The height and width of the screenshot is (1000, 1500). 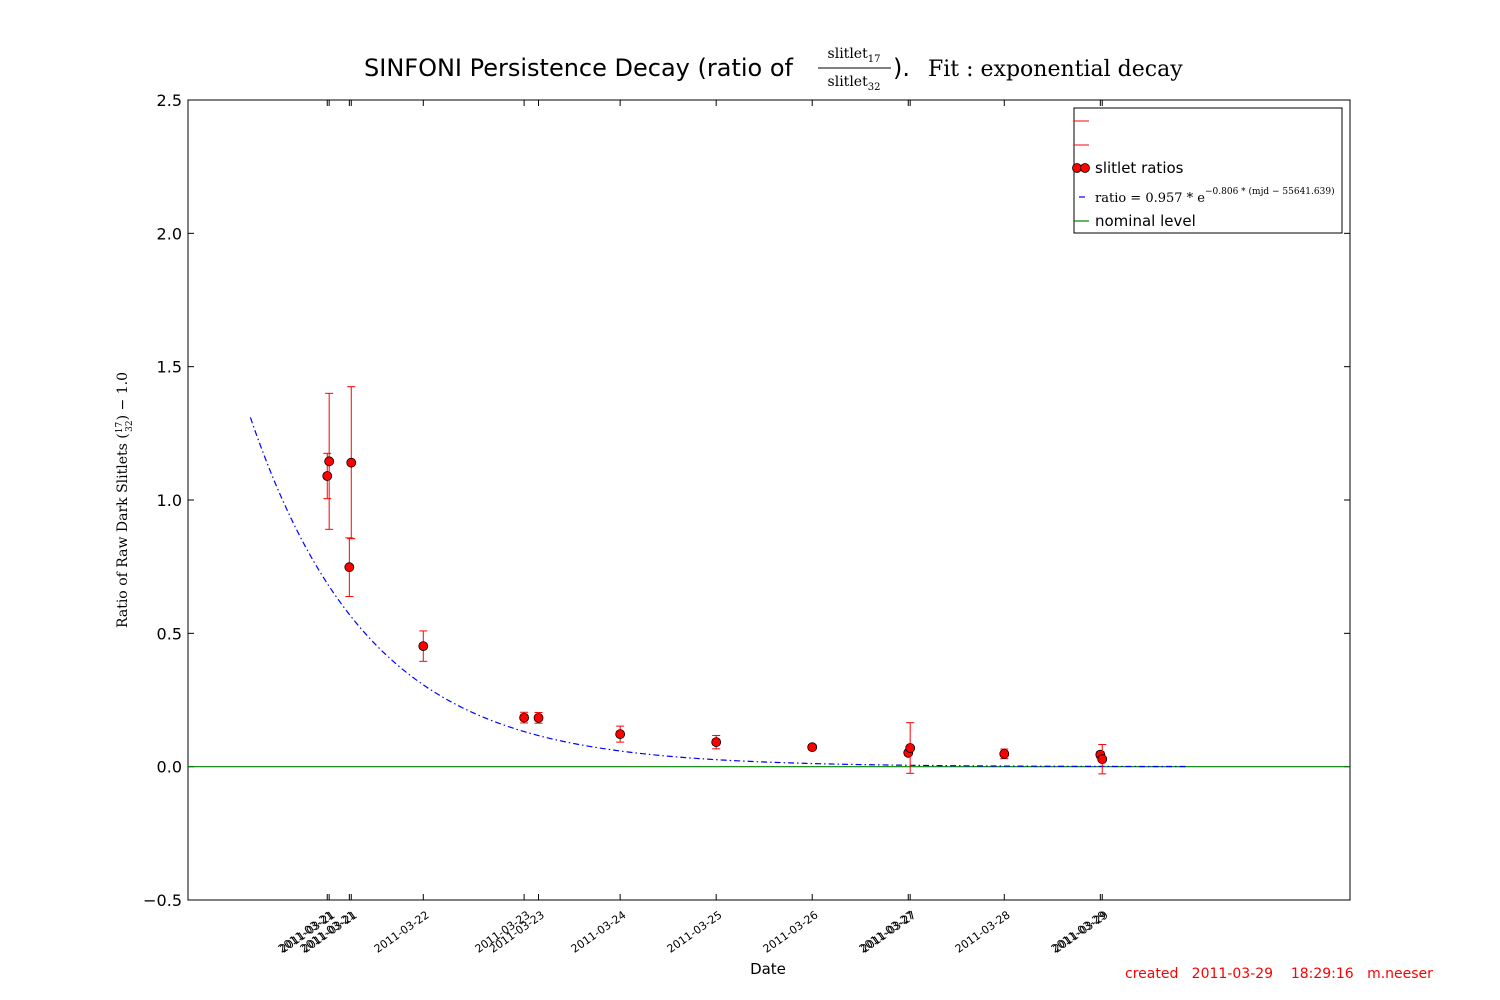 I want to click on svg-text: slitlet32, so click(x=854, y=83).